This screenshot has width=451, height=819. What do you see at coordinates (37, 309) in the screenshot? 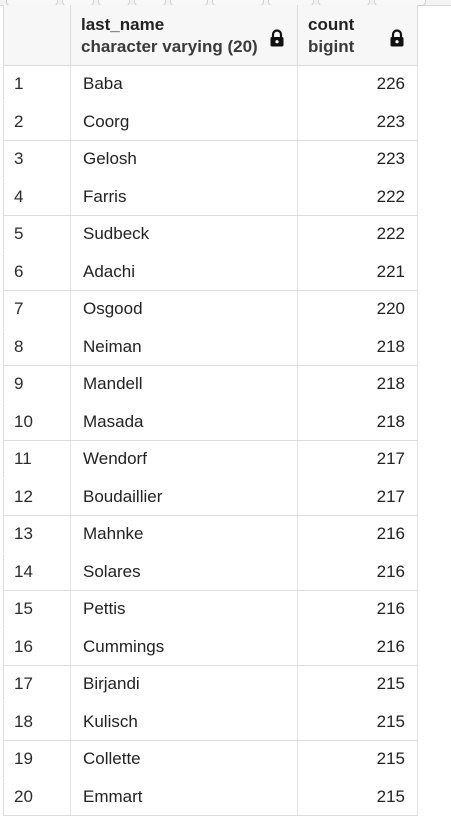
I see `row-number-cell: 7` at bounding box center [37, 309].